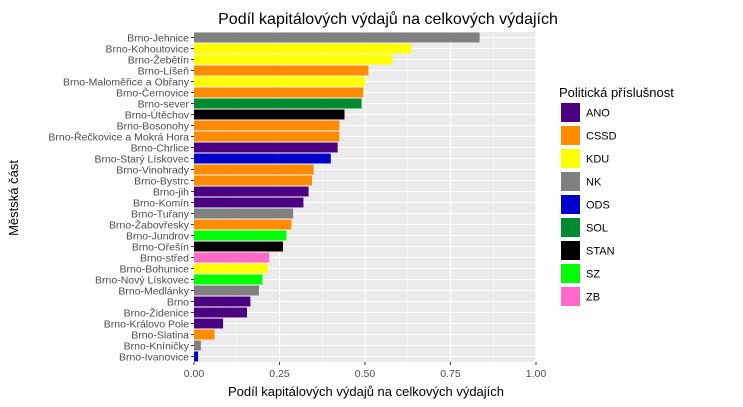  I want to click on legend-label: ANO, so click(598, 114).